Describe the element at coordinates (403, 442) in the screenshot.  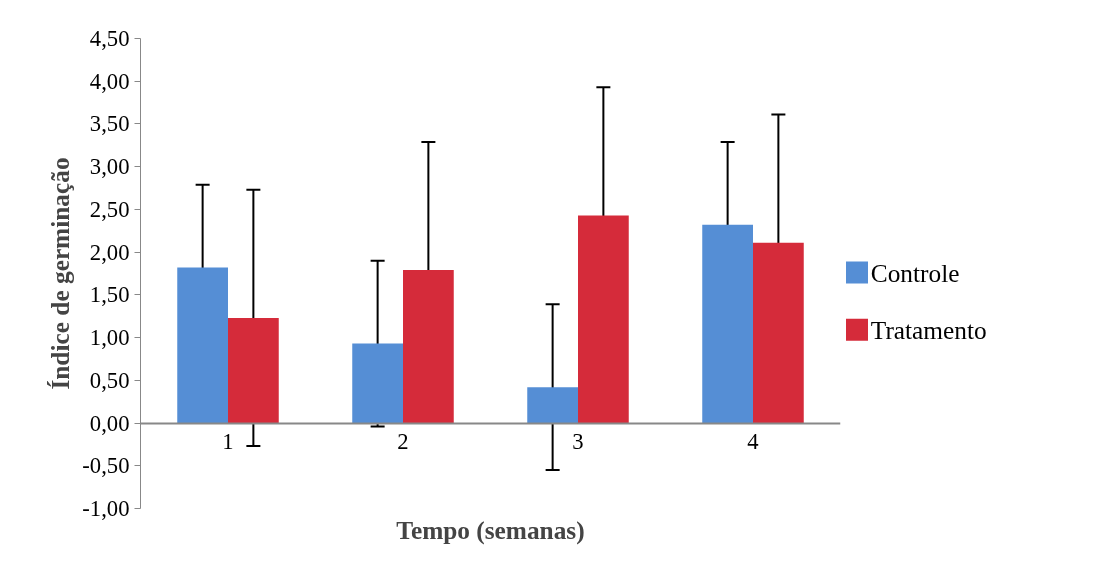
I see `x-tick-label: 2` at that location.